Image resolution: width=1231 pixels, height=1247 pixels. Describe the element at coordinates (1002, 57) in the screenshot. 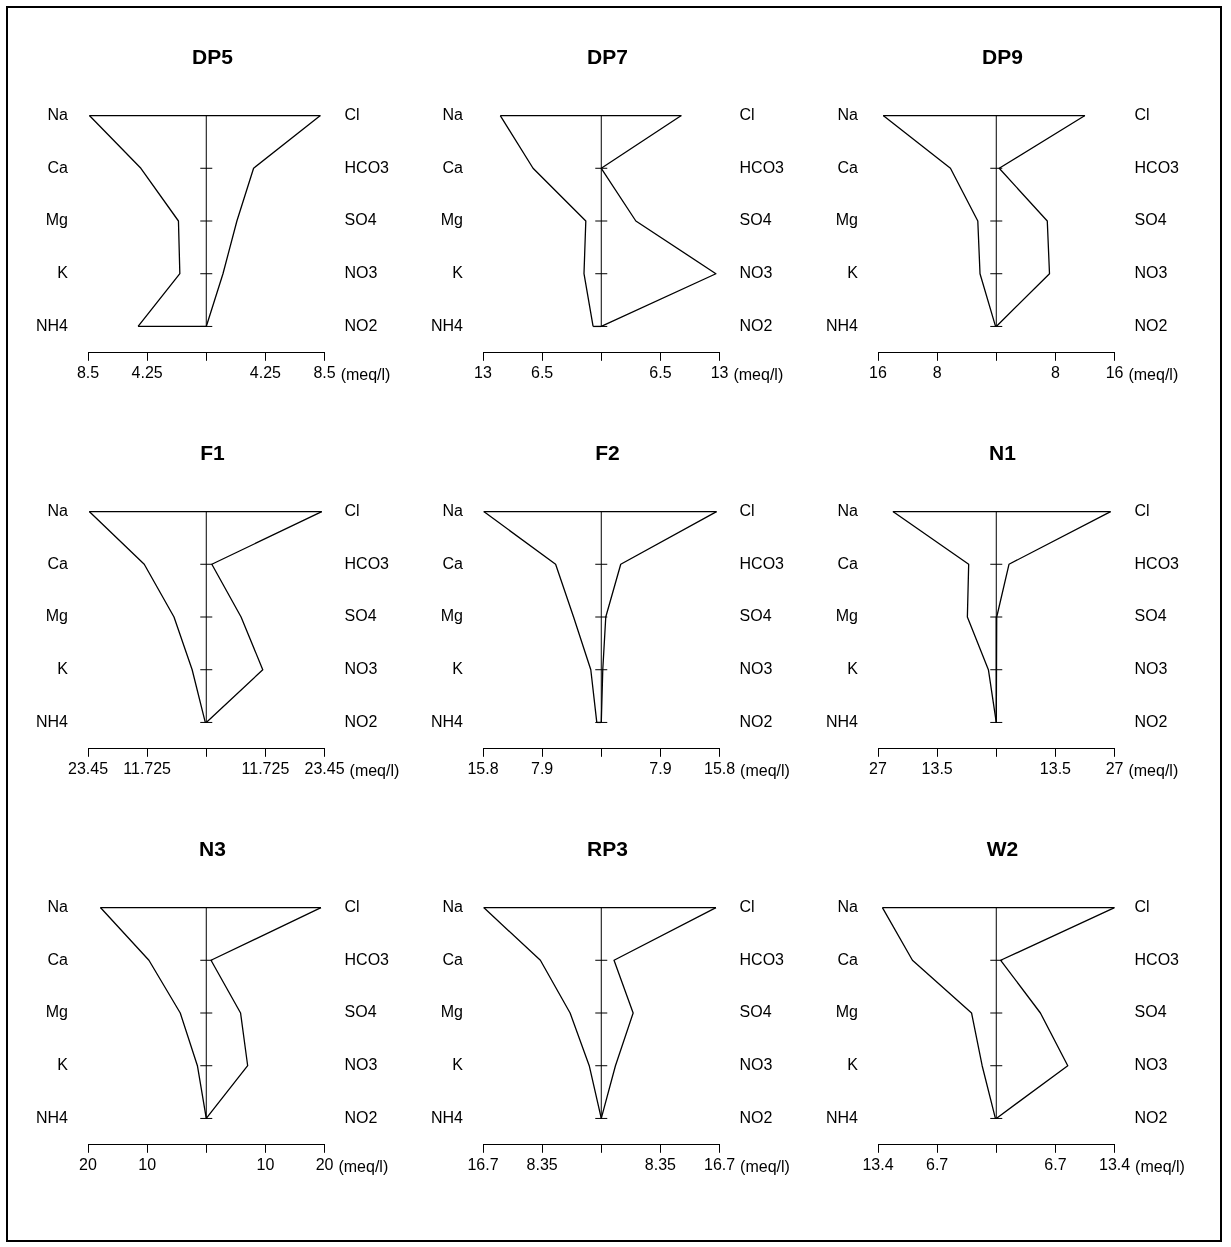

I see `chart-title: DP9` at that location.